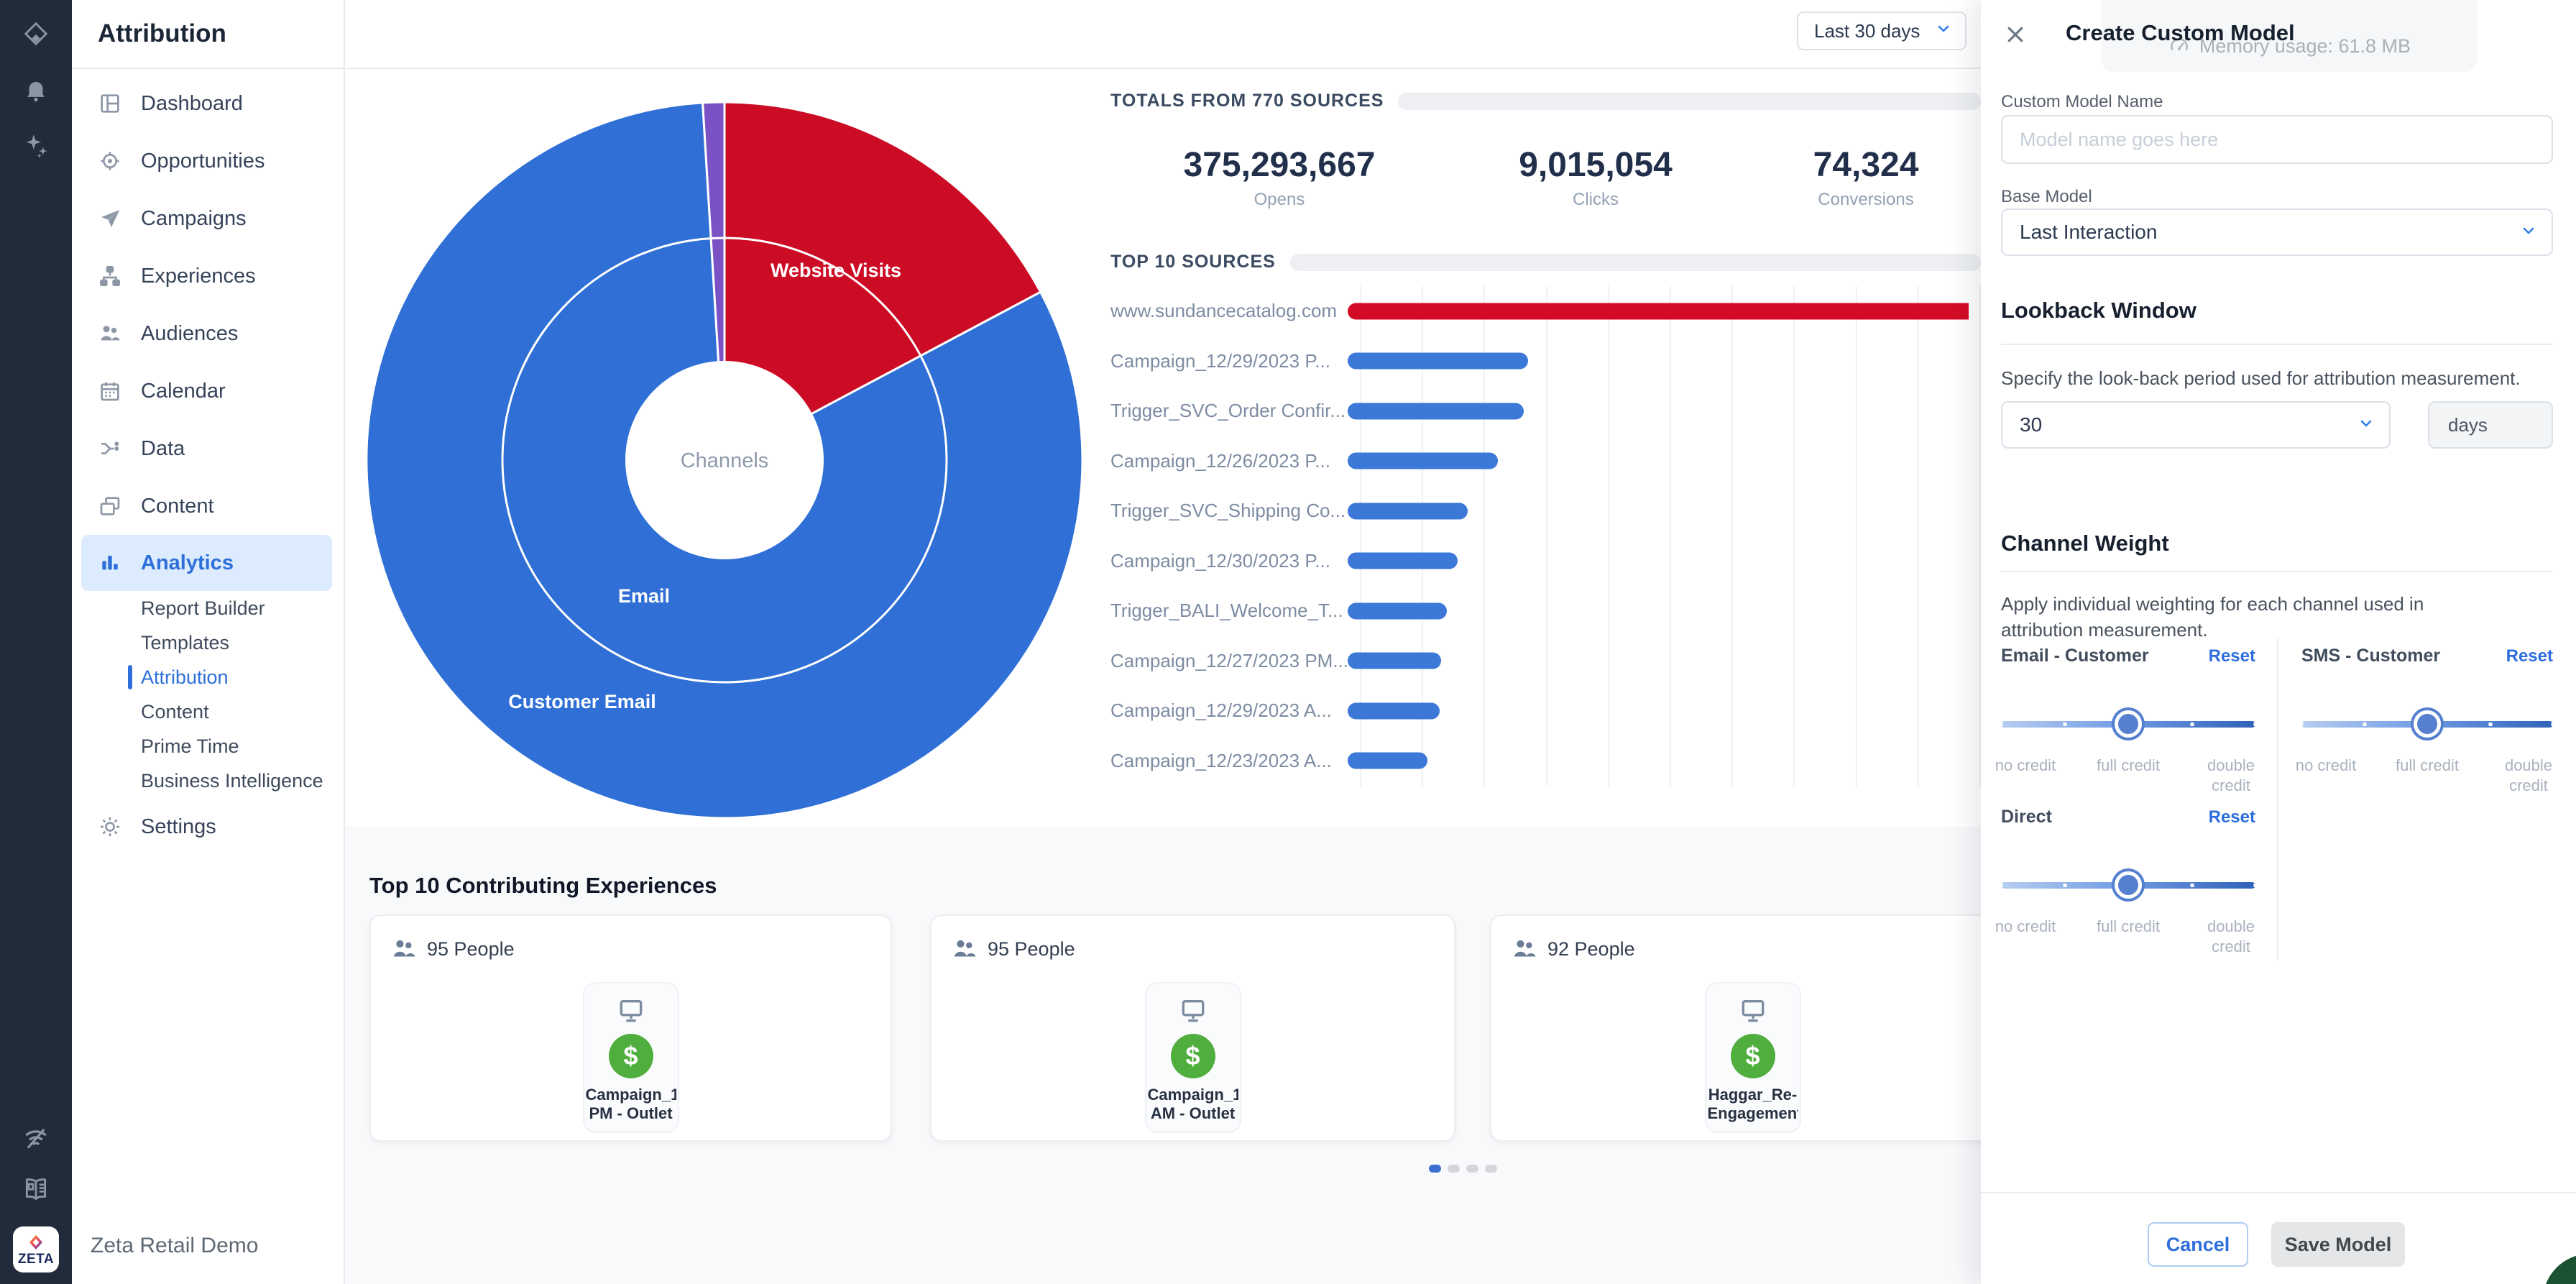  Describe the element at coordinates (208, 161) in the screenshot. I see `sidebar-item-opportunities: Opportunities` at that location.